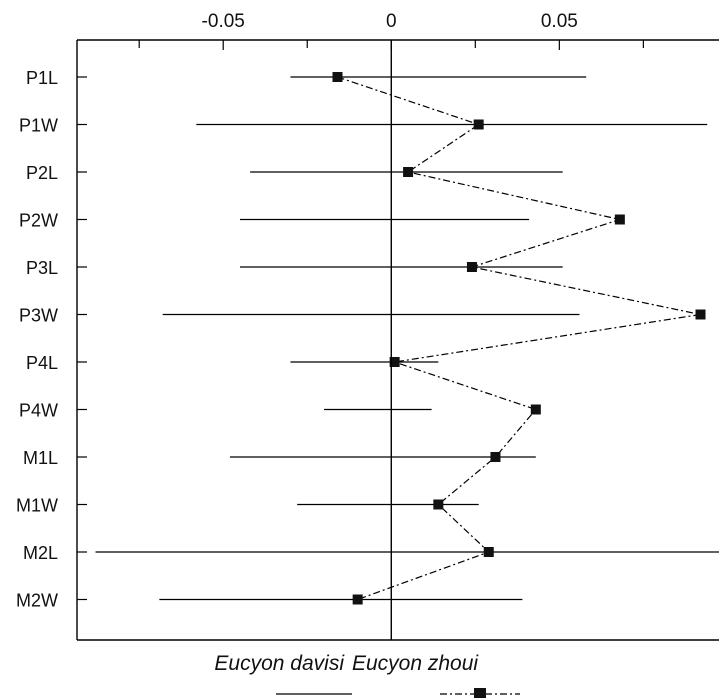 The image size is (721, 698). Describe the element at coordinates (38, 126) in the screenshot. I see `y-tick-label: P1W` at that location.